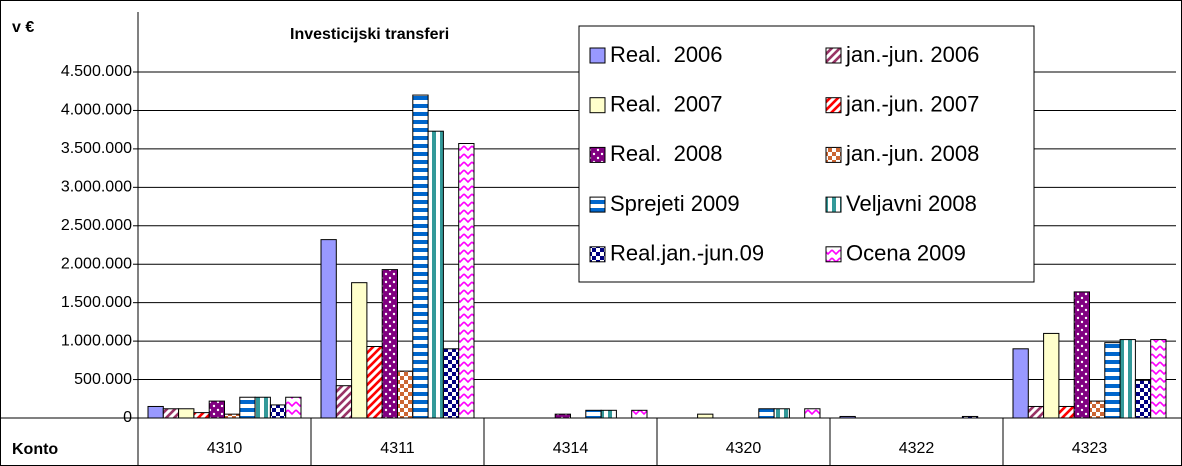  Describe the element at coordinates (912, 54) in the screenshot. I see `legend-label: jan.-jun. 2006` at that location.